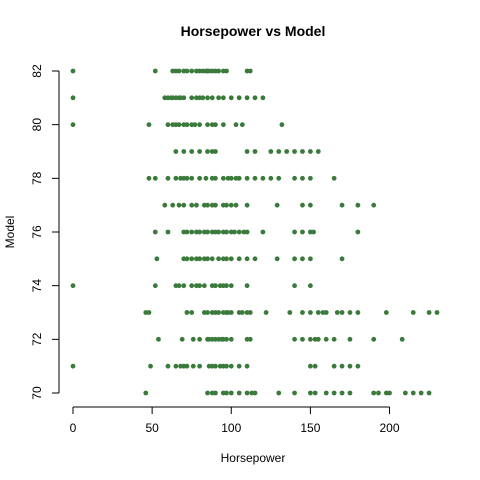 The image size is (480, 480). I want to click on x-tick-label: 50, so click(152, 428).